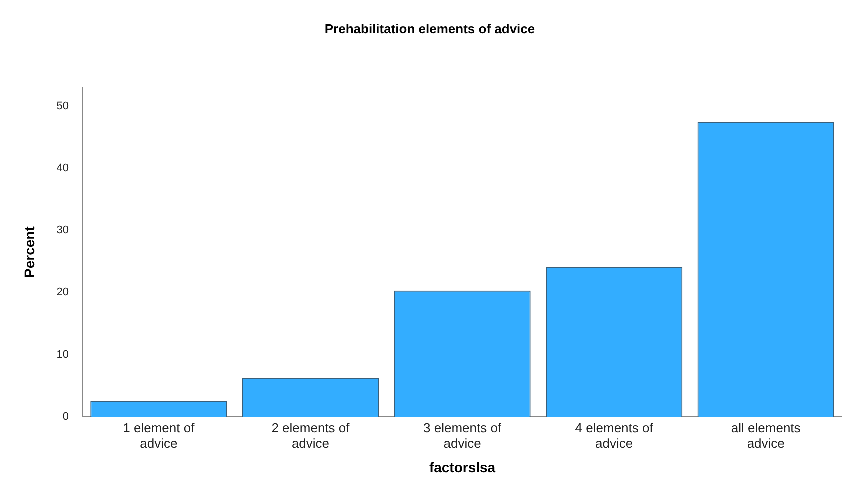  What do you see at coordinates (63, 168) in the screenshot?
I see `y-tick-label: 40` at bounding box center [63, 168].